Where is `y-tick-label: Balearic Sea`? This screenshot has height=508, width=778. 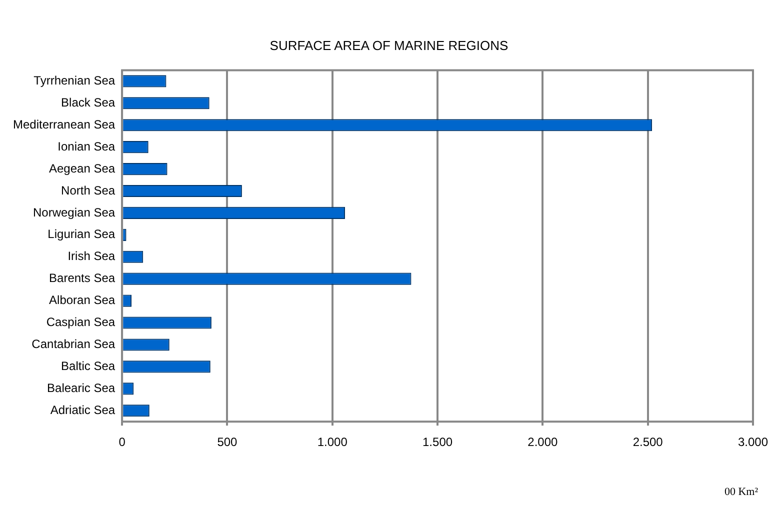
y-tick-label: Balearic Sea is located at coordinates (81, 387).